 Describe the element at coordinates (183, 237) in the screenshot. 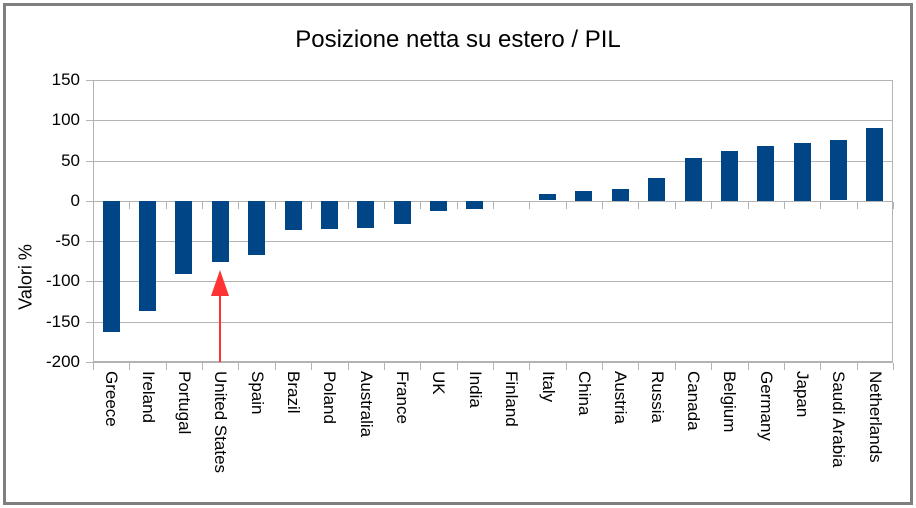

I see `bar-portugal` at that location.